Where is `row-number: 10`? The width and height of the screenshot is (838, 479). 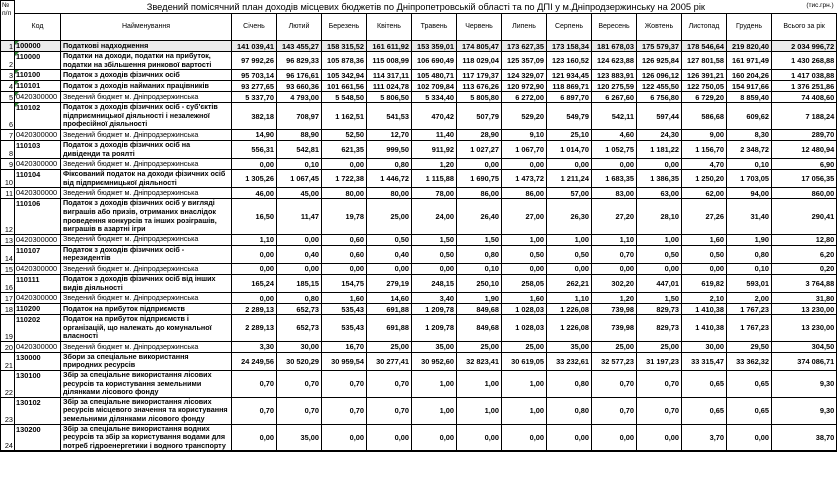 row-number: 10 is located at coordinates (7, 179).